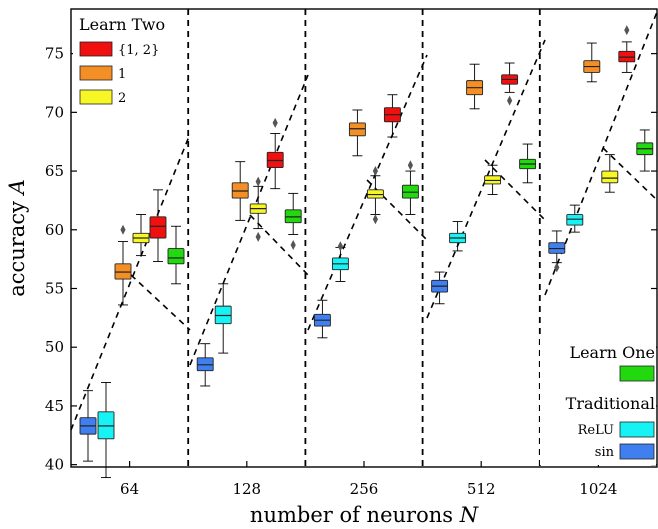  I want to click on y-tick-label: 75, so click(54, 54).